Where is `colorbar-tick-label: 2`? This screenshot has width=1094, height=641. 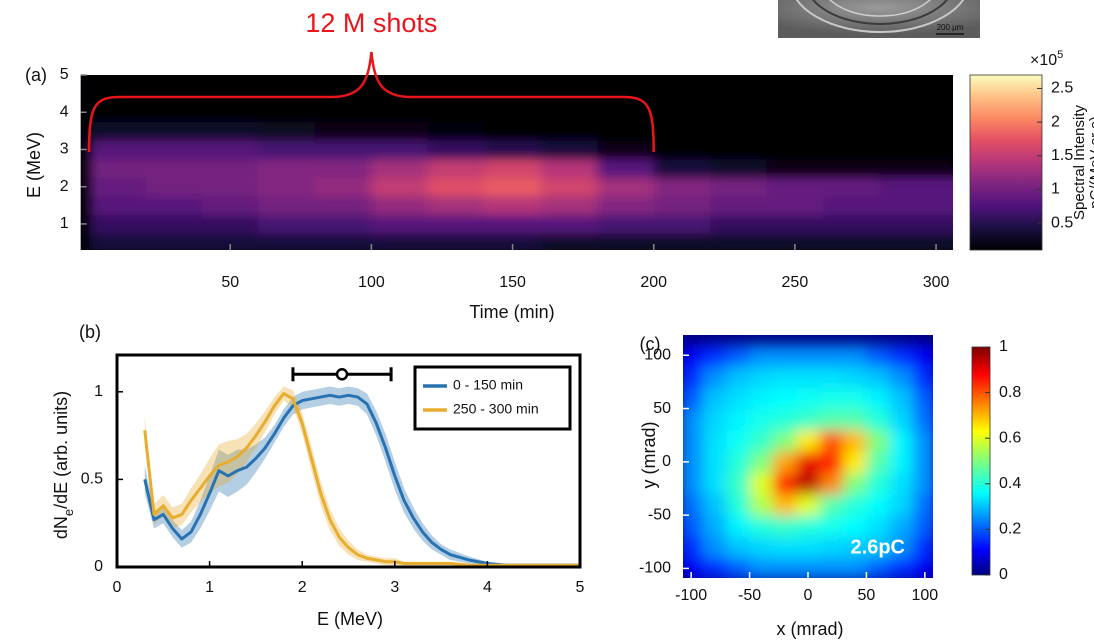
colorbar-tick-label: 2 is located at coordinates (1055, 121).